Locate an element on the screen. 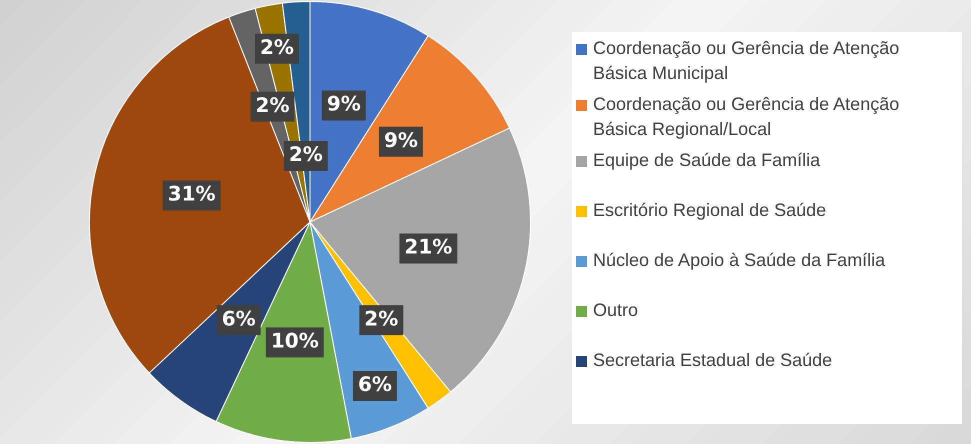 This screenshot has height=444, width=971. data-label: 21% is located at coordinates (428, 246).